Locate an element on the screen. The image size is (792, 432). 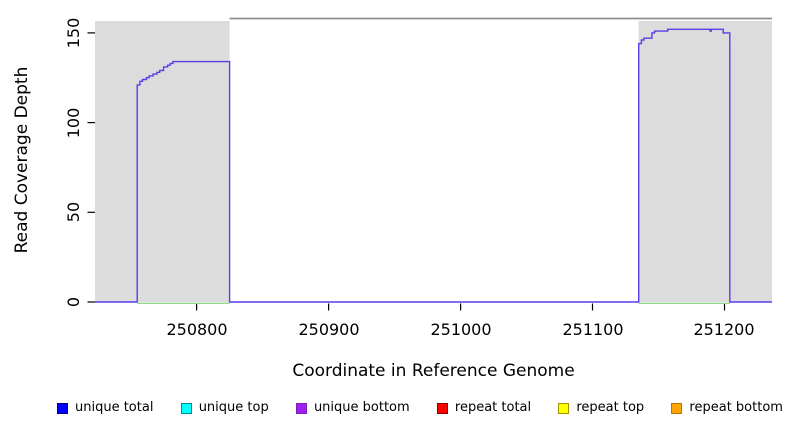
x-tick-label: 251200 is located at coordinates (724, 329).